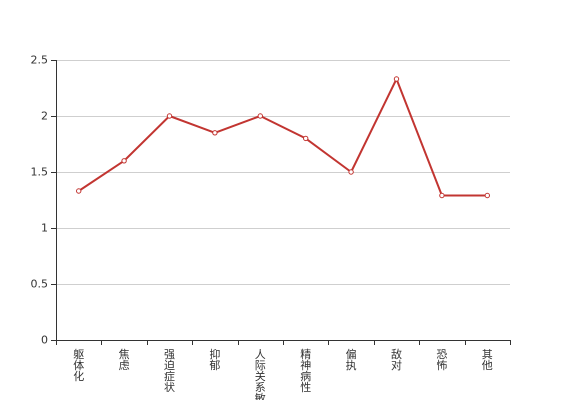 Image resolution: width=567 pixels, height=400 pixels. I want to click on x-tick-label: 精神病性, so click(305, 371).